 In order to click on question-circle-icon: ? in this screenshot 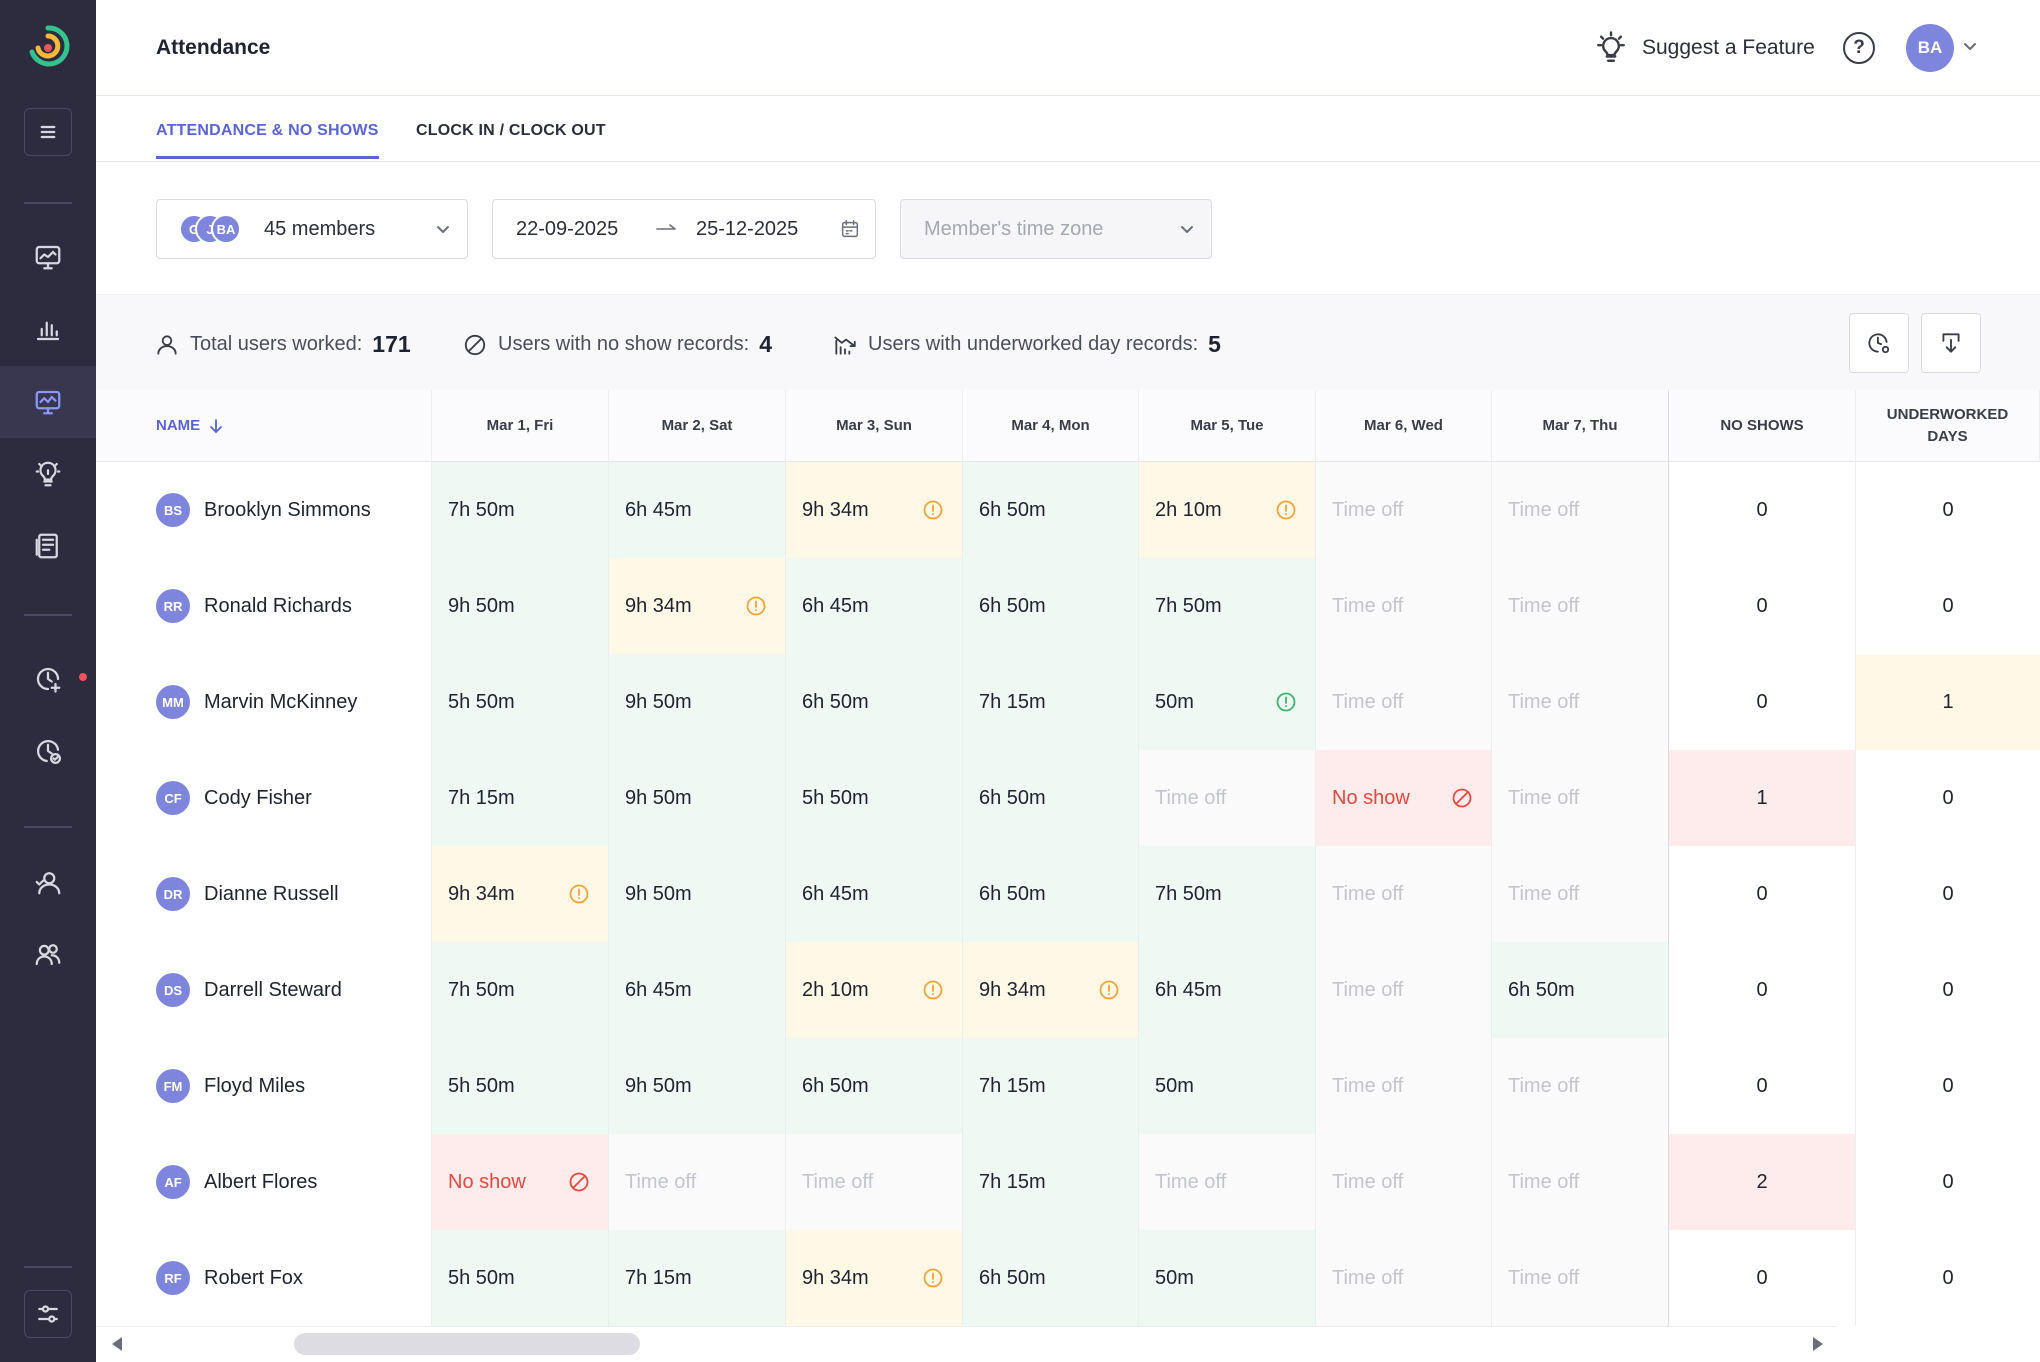, I will do `click(1859, 48)`.